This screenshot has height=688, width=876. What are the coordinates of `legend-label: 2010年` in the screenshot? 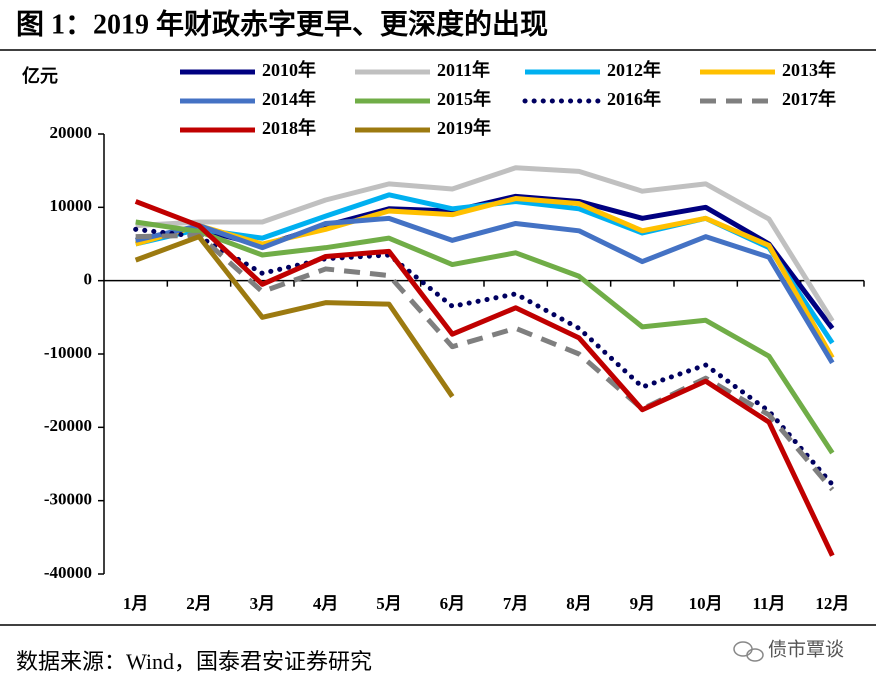 It's located at (289, 69).